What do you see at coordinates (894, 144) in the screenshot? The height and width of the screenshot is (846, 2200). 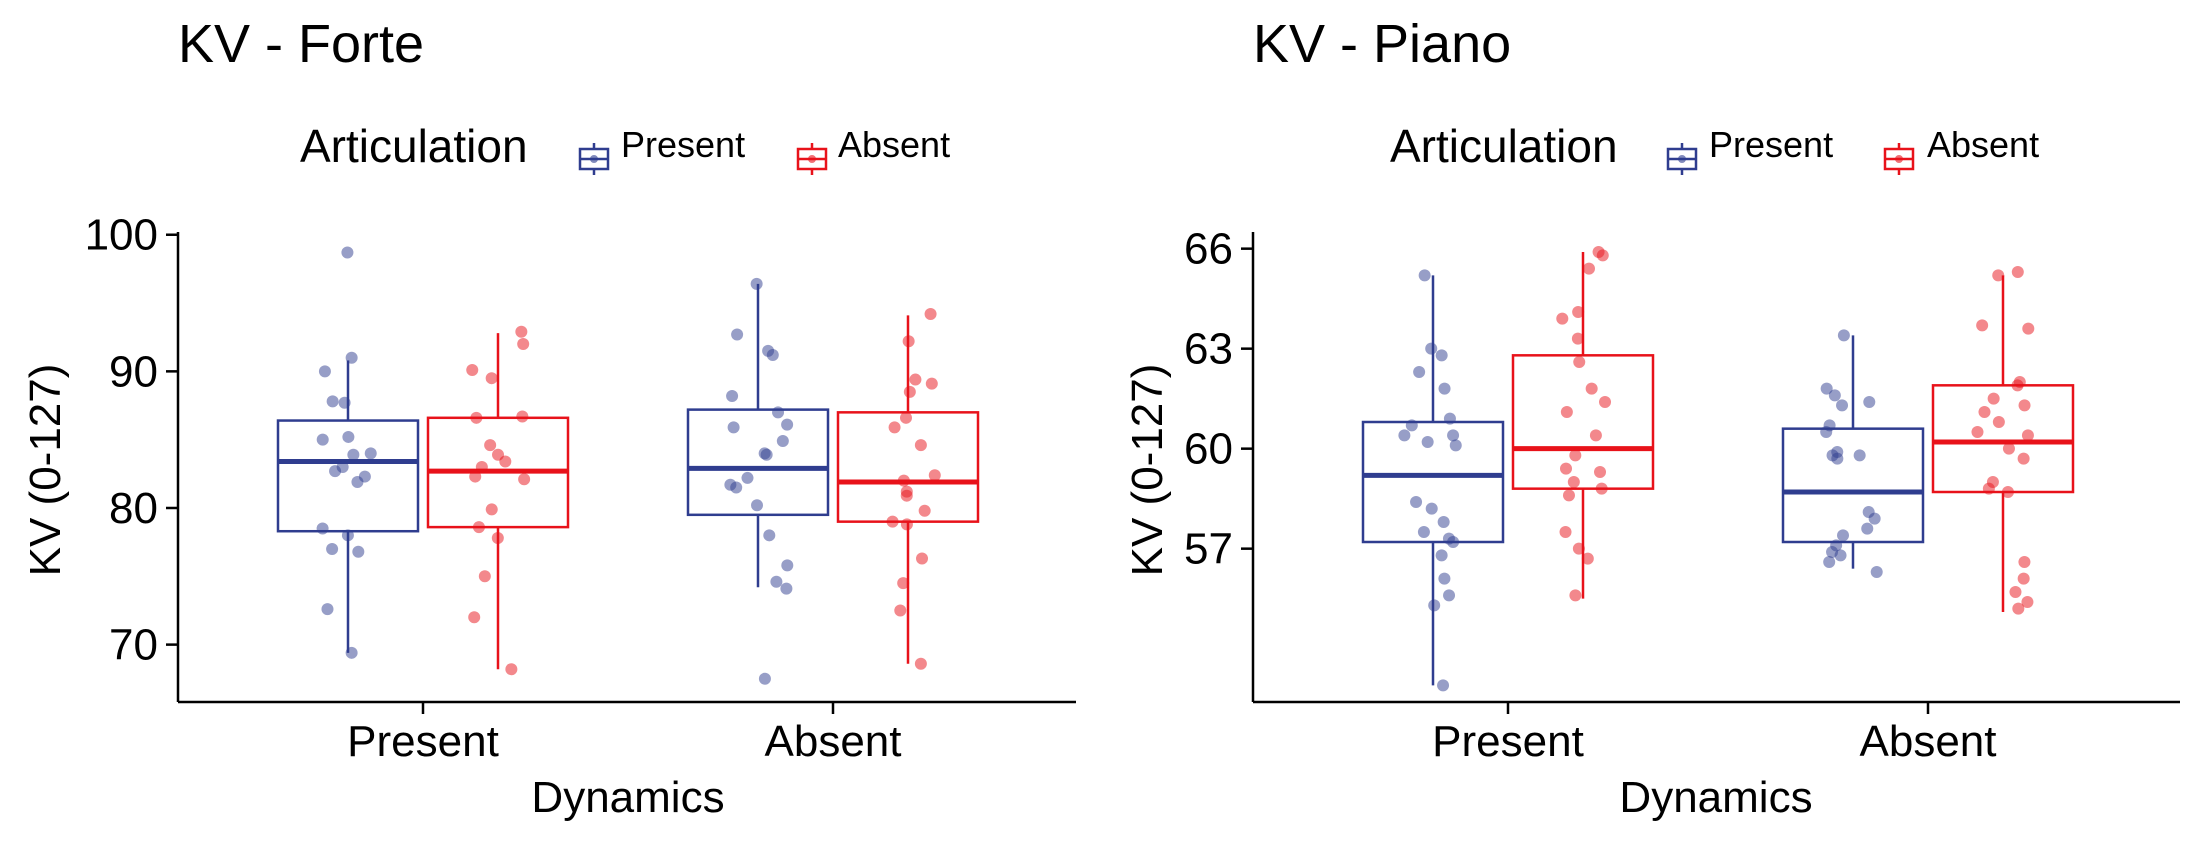 I see `legend-label-absent: Absent` at bounding box center [894, 144].